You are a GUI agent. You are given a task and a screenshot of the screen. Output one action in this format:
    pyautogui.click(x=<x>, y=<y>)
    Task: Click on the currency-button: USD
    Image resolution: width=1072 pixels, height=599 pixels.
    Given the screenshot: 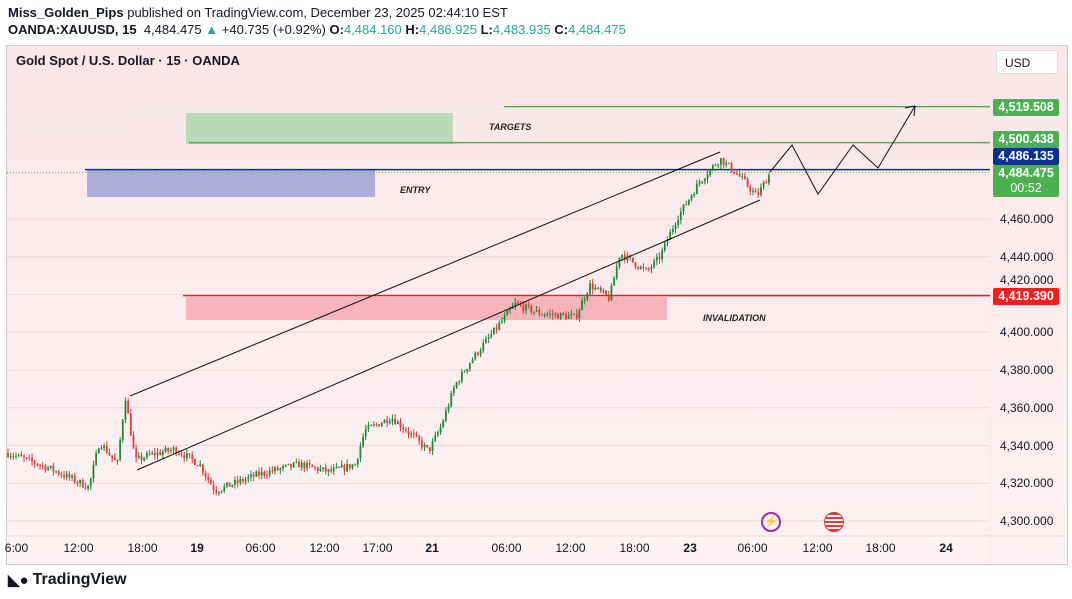 What is the action you would take?
    pyautogui.click(x=1027, y=62)
    